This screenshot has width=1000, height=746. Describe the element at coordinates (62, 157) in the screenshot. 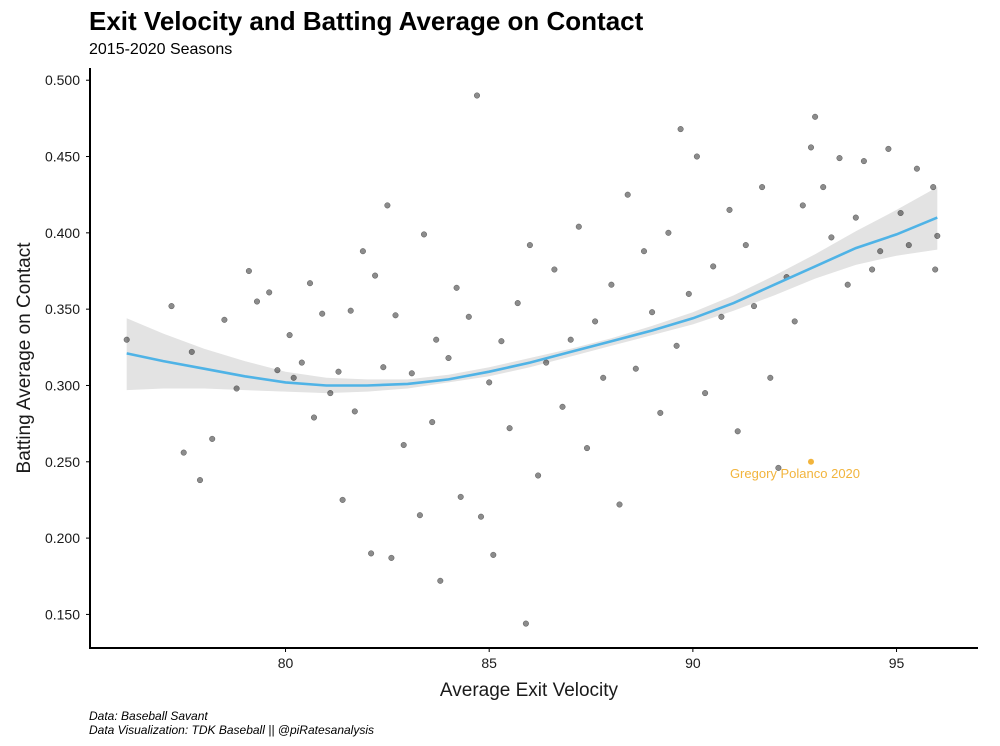

I see `y-tick-label: 0.450` at that location.